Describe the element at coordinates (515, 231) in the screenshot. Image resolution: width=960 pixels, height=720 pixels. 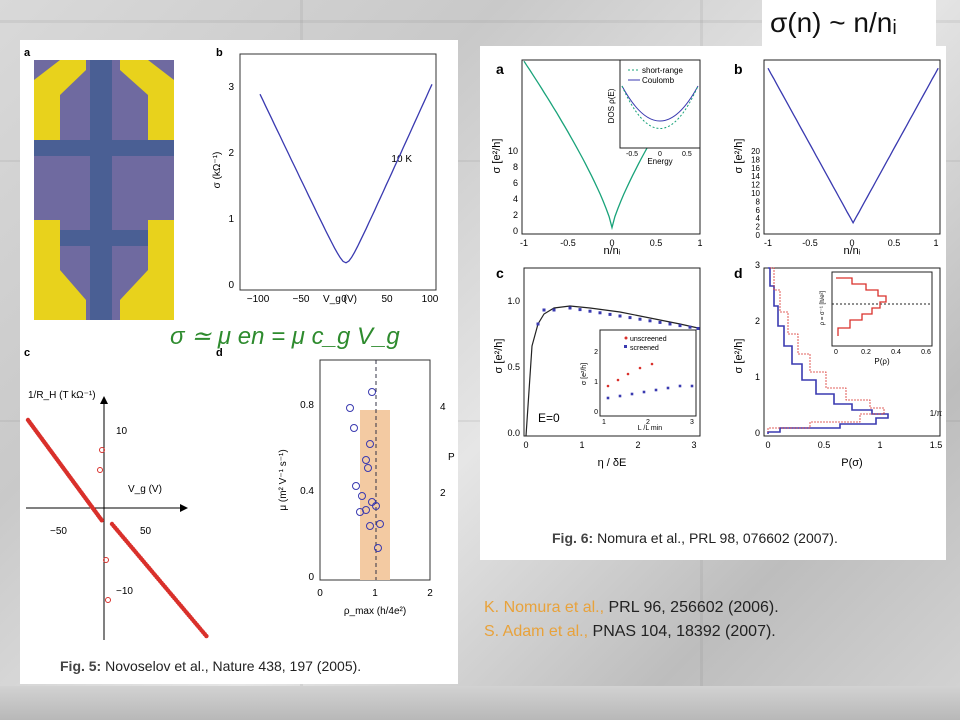
I see `fig6-a-ytick: 0` at that location.